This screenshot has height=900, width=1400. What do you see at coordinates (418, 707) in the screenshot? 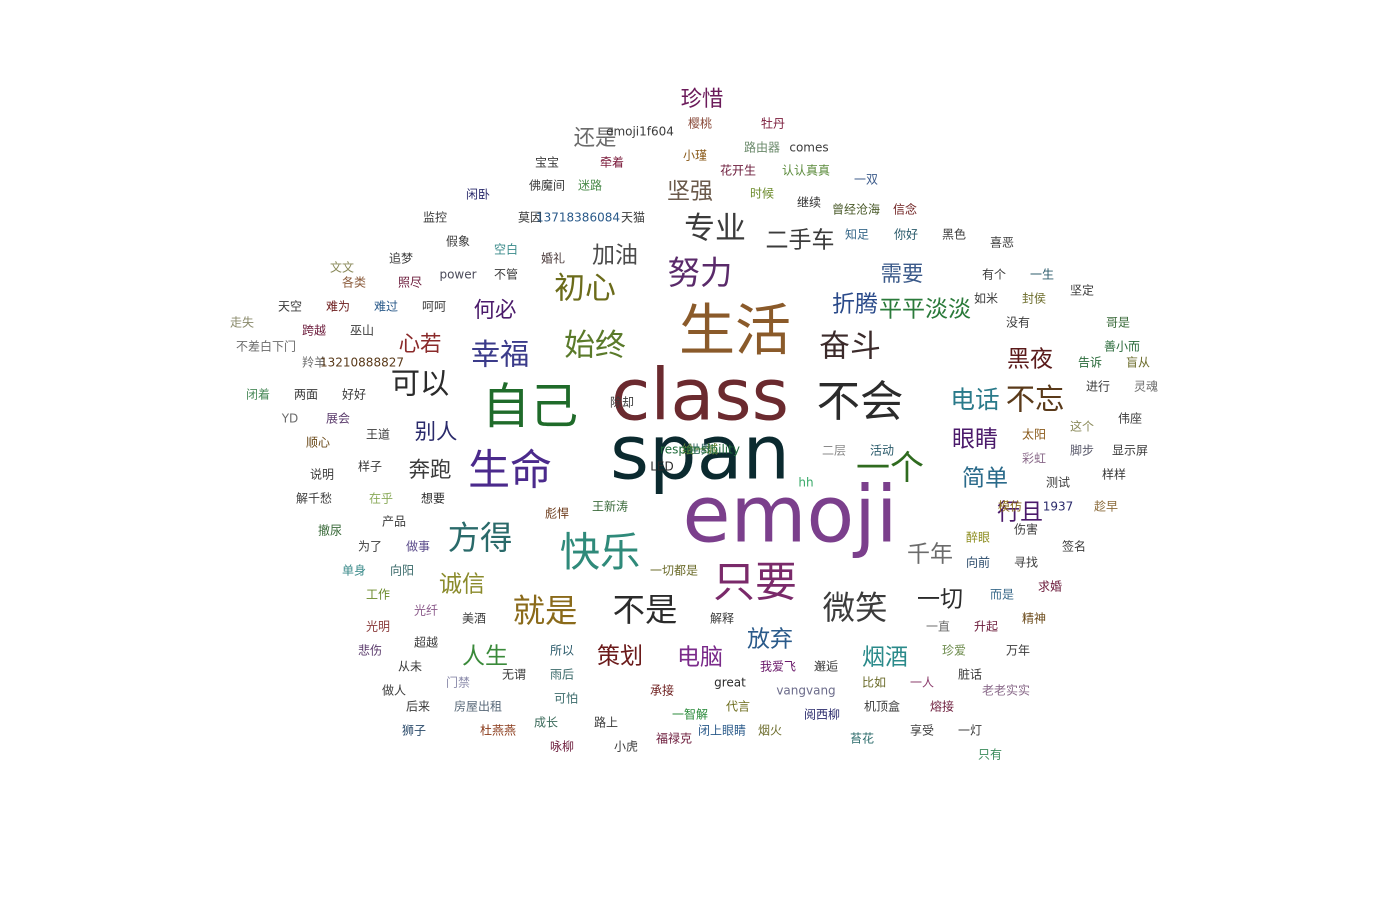
I see `word-cloud-word: 后来` at bounding box center [418, 707].